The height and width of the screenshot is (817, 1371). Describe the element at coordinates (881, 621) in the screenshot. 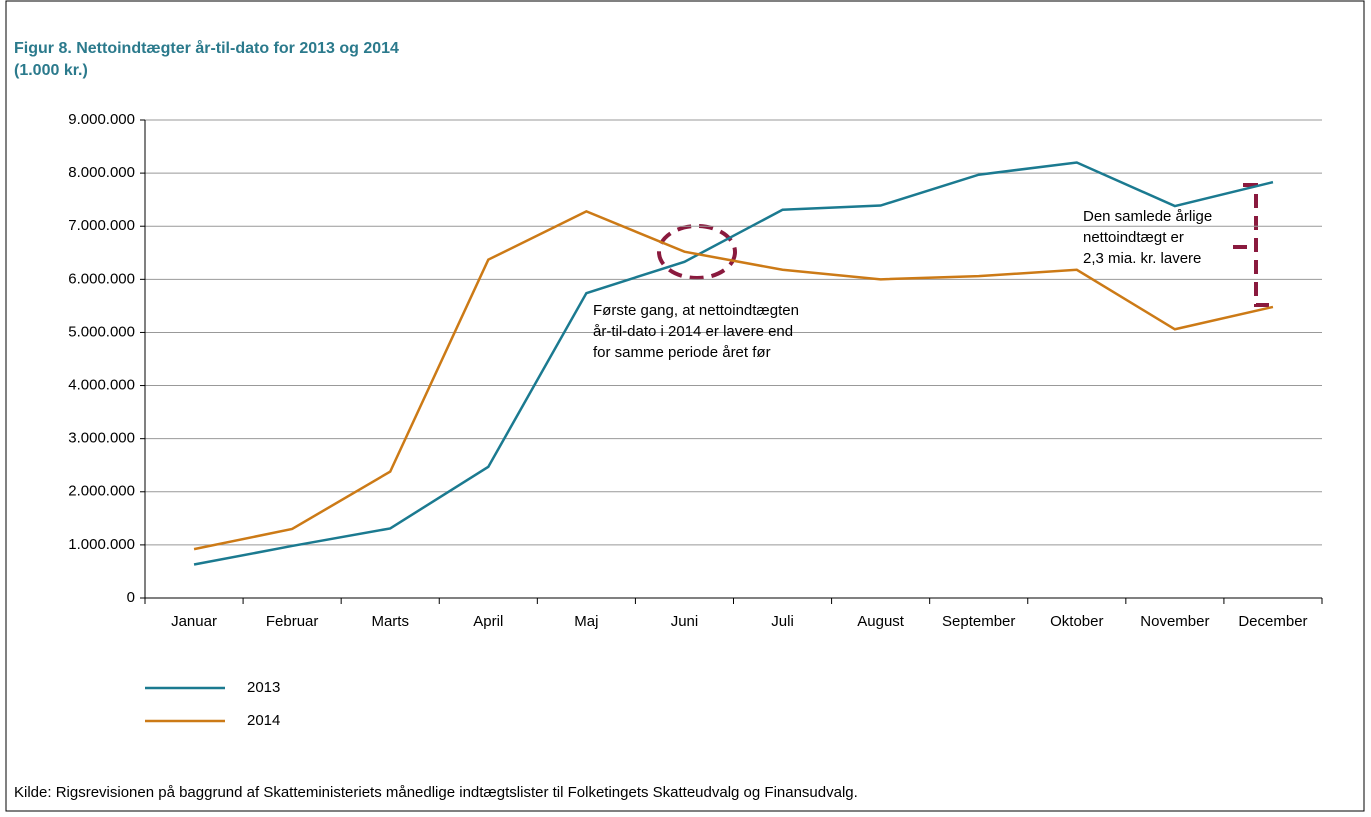

I see `x-tick-label: August` at that location.